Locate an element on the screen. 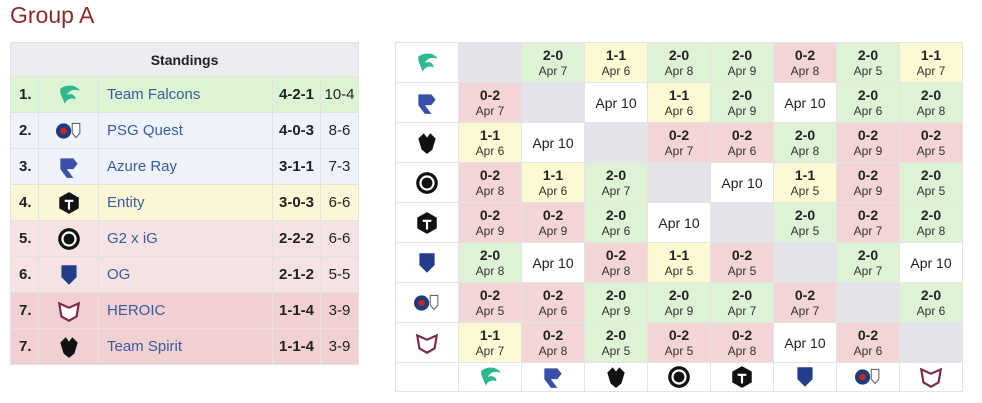  match-cell: 0-2 Apr 6 is located at coordinates (868, 342).